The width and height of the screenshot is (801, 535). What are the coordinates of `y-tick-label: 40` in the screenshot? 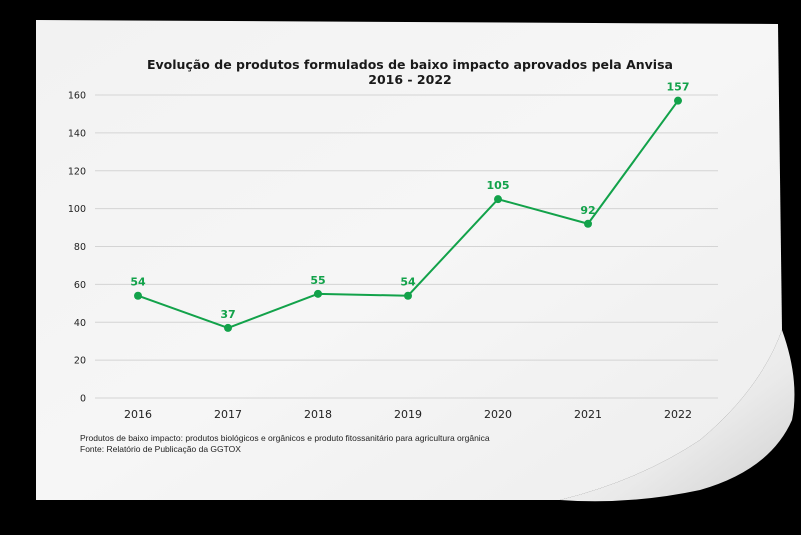 It's located at (80, 323).